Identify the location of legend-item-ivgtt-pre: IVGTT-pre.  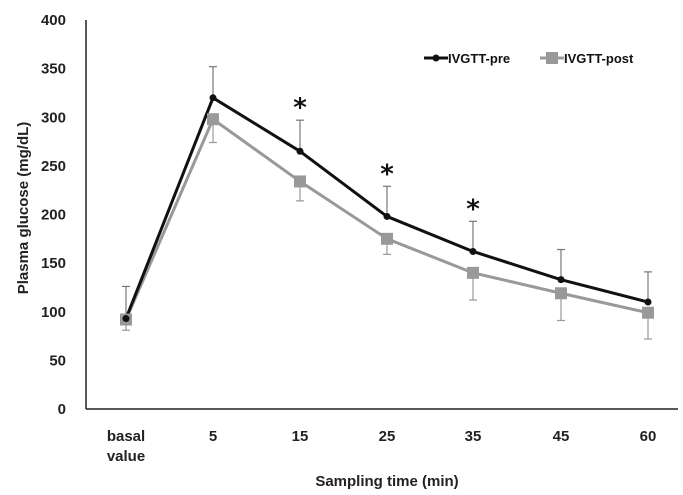
(467, 58).